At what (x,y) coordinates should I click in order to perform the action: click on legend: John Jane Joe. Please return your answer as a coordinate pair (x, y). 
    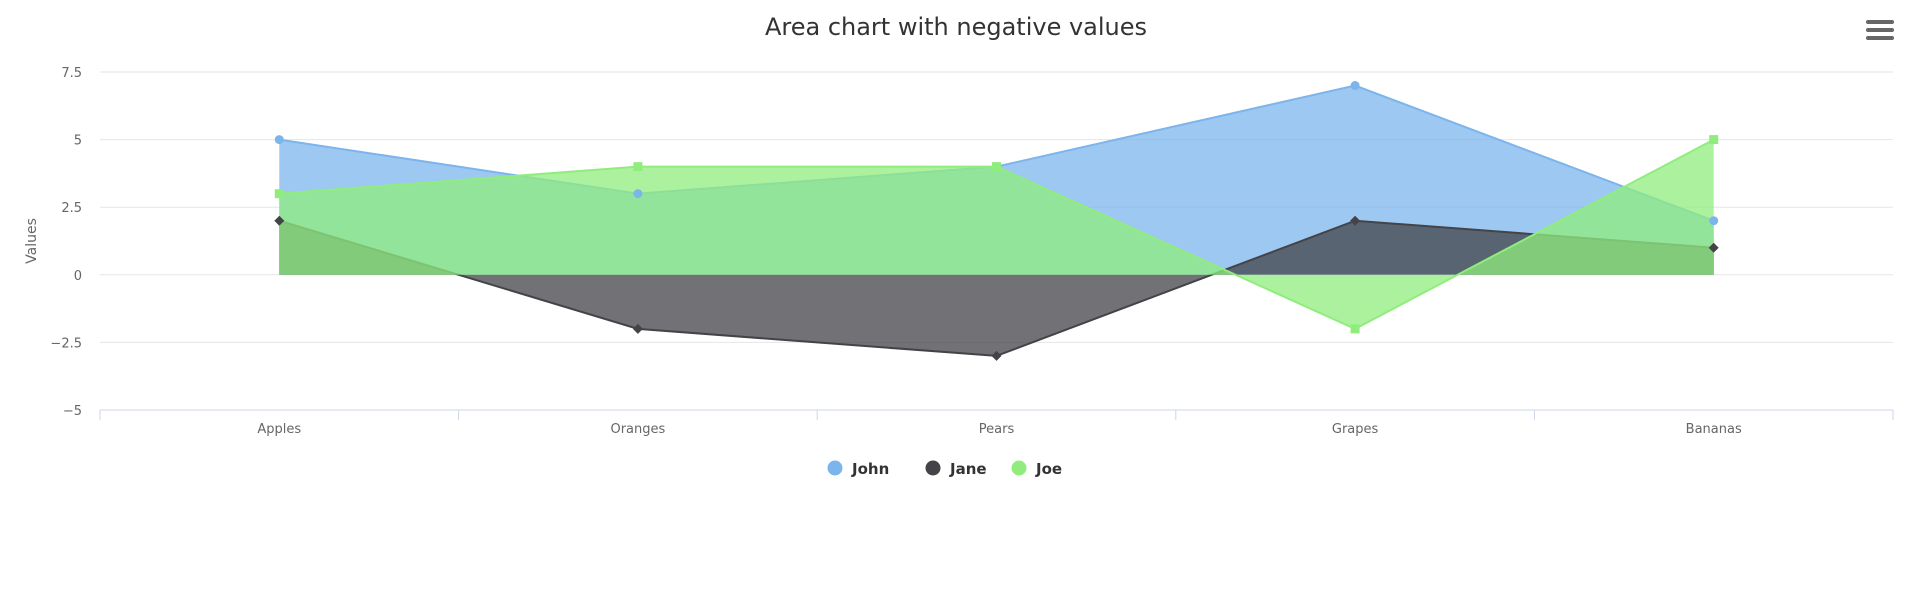
    Looking at the image, I should click on (945, 469).